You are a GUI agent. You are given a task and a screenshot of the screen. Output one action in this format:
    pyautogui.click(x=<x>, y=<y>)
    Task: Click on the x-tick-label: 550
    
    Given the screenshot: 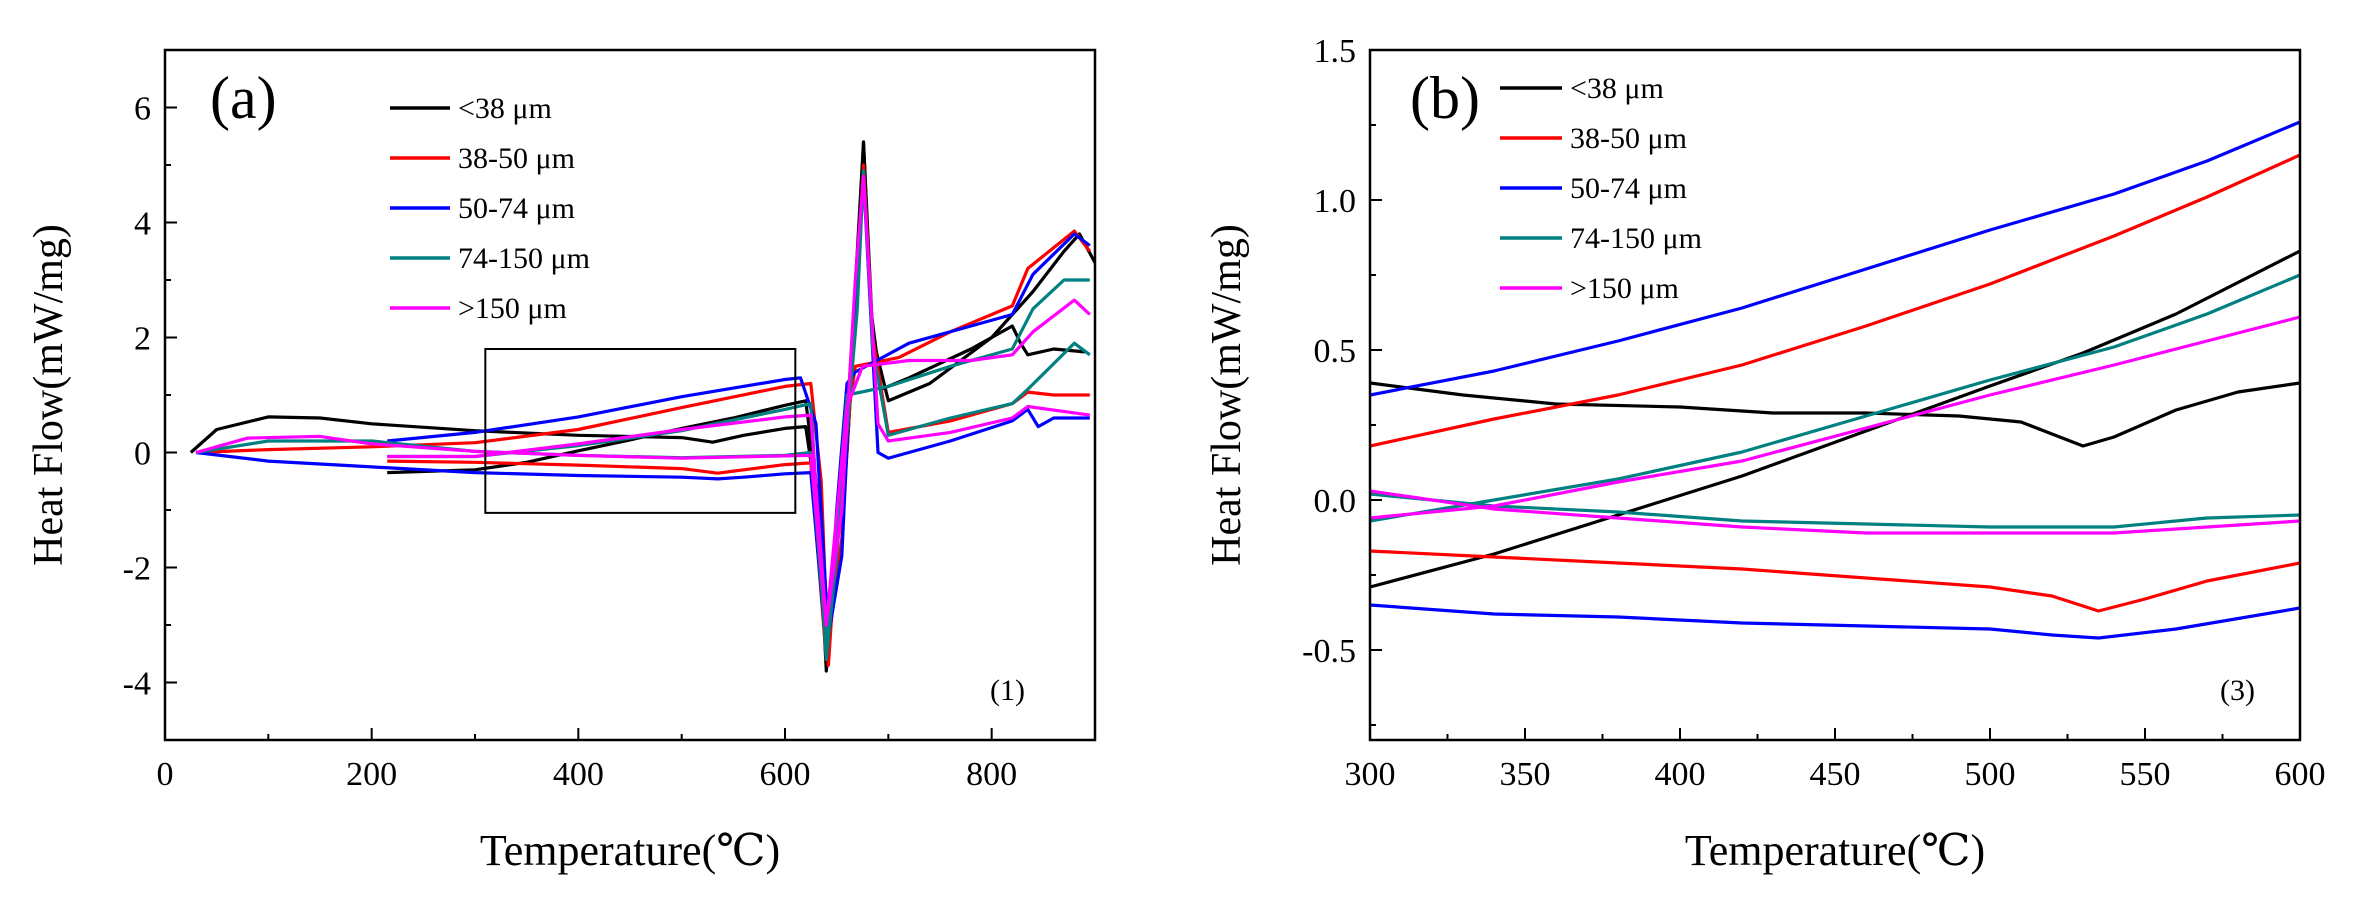 What is the action you would take?
    pyautogui.click(x=2145, y=774)
    